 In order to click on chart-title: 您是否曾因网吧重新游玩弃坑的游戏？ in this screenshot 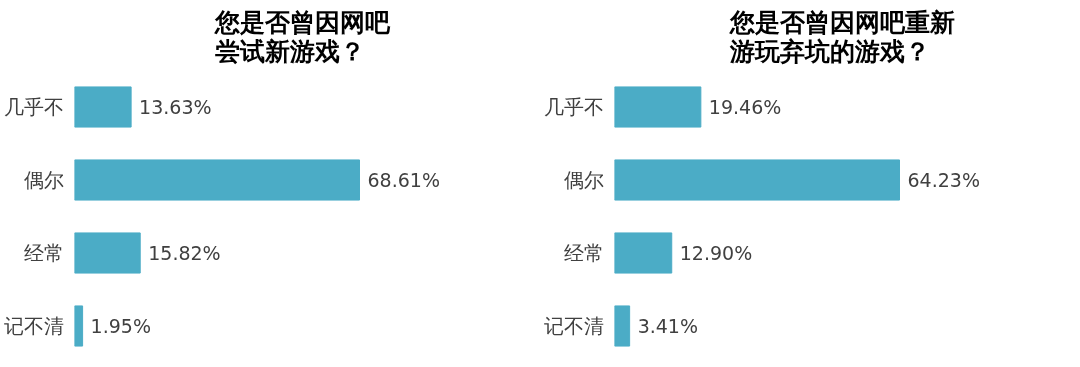, I will do `click(842, 36)`.